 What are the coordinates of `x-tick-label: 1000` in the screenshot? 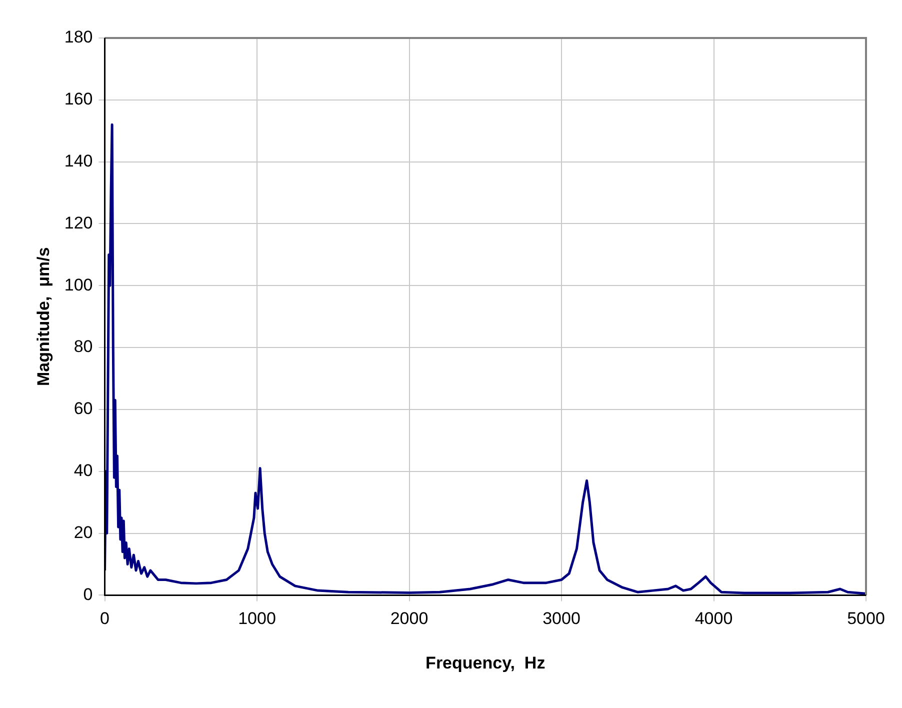 It's located at (257, 618).